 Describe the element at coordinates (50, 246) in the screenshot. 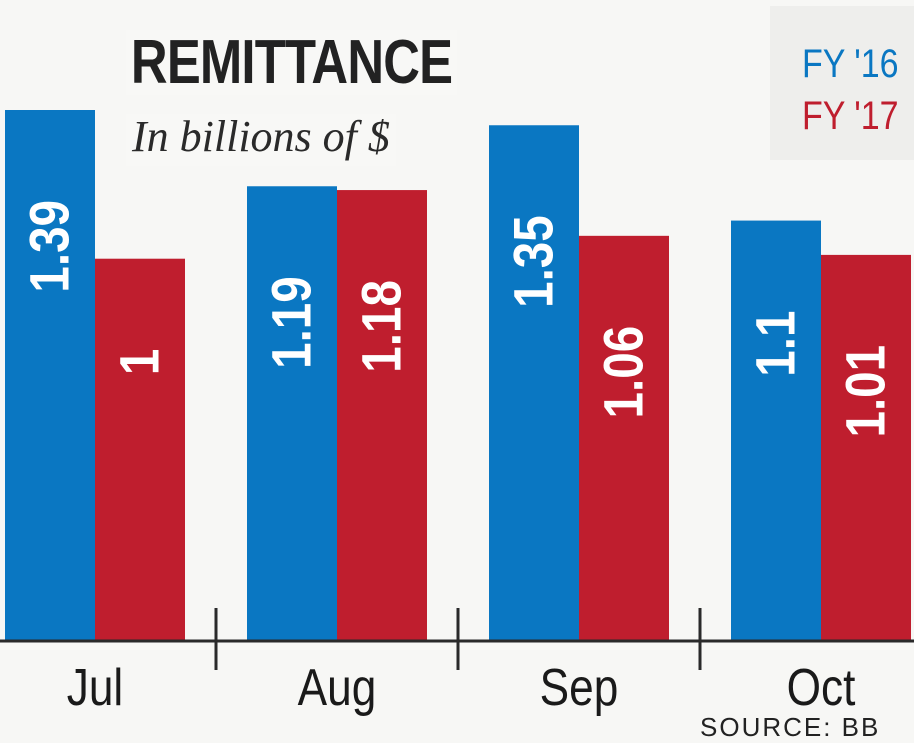

I see `value-label-jul-fy16: 1.39` at that location.